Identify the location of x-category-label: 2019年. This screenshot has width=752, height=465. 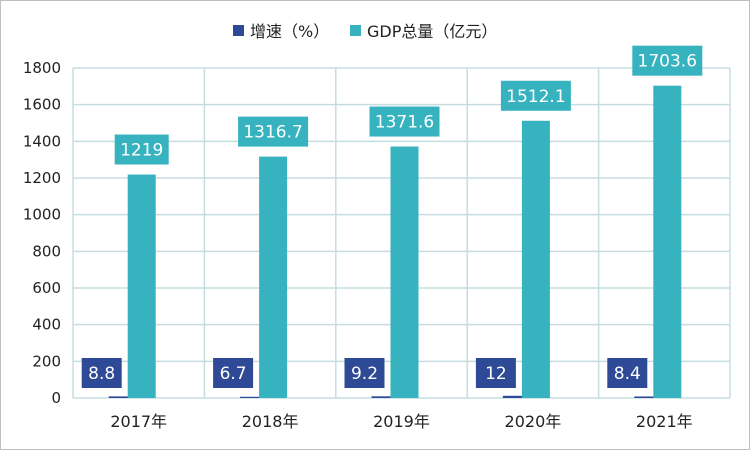
(401, 421).